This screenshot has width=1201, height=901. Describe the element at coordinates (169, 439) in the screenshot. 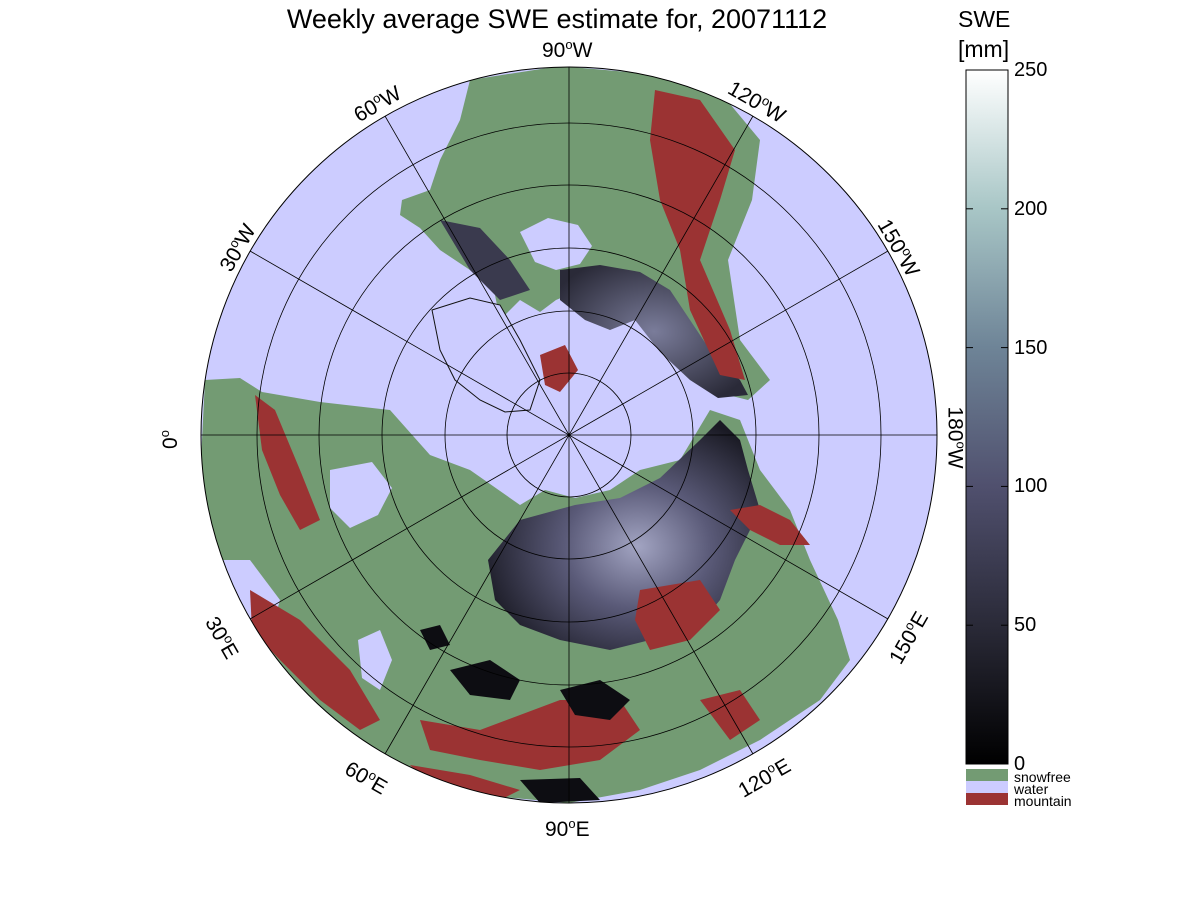

I see `lon-label-0: 0o` at that location.